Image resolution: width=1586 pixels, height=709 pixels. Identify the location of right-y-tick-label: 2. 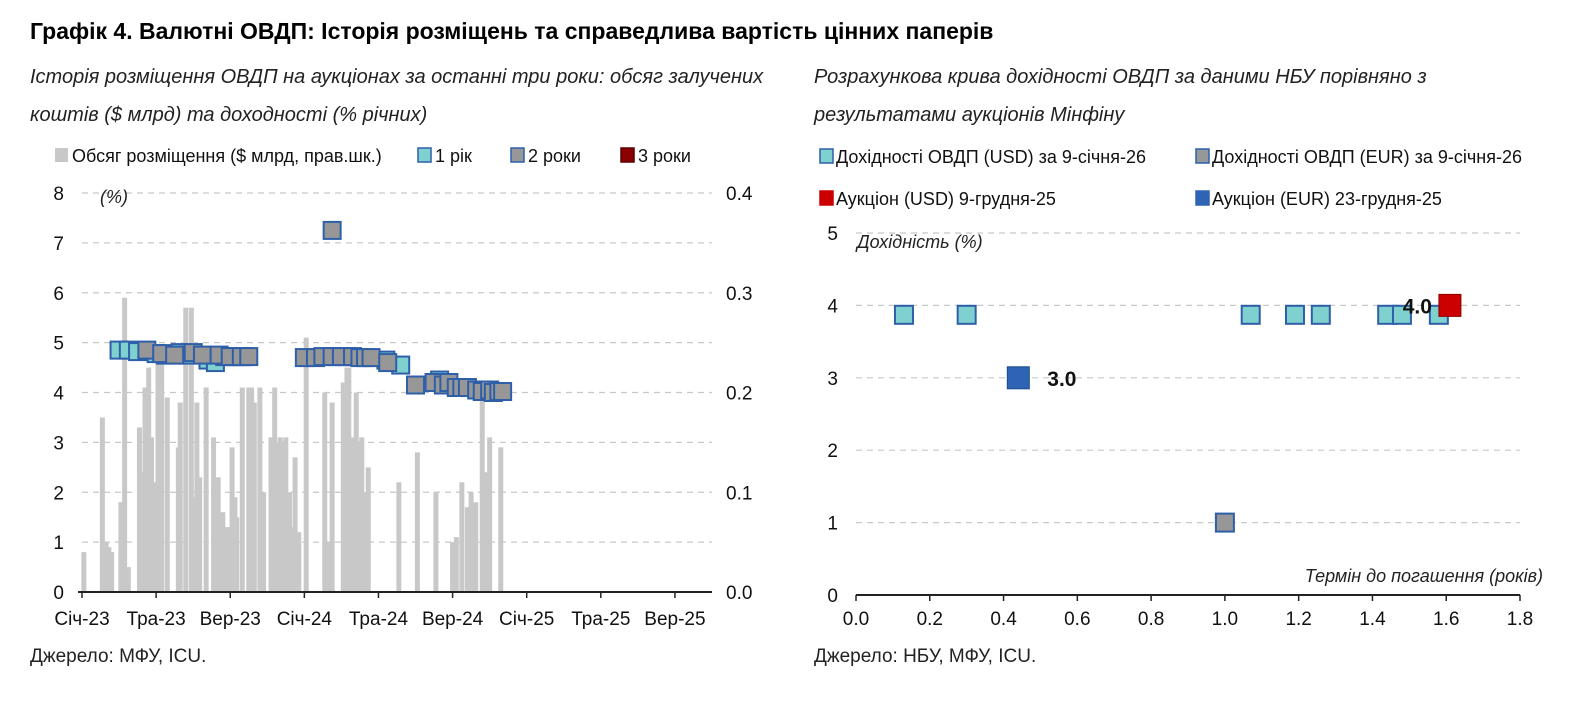
(832, 451).